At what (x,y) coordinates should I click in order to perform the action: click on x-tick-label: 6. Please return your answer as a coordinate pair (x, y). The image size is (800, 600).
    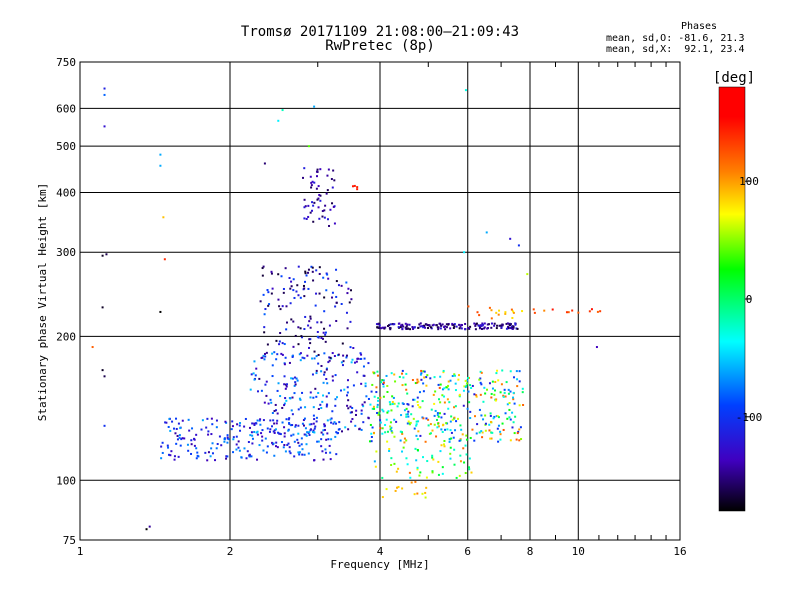
    Looking at the image, I should click on (467, 551).